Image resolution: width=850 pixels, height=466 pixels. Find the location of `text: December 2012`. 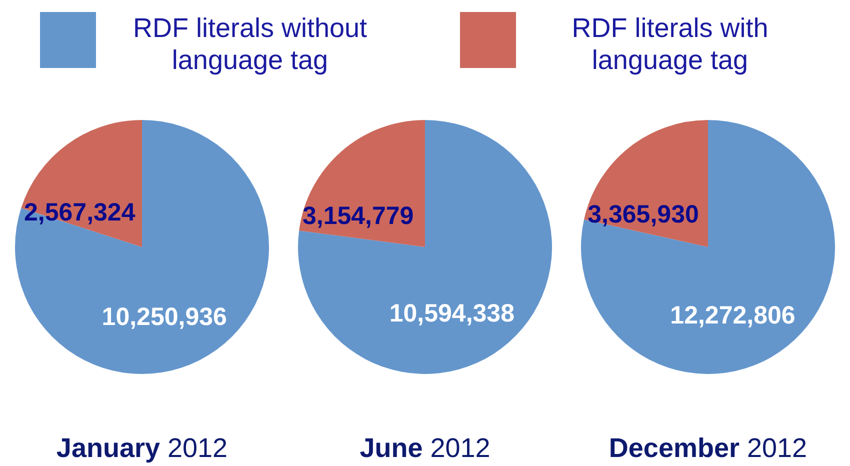

text: December 2012 is located at coordinates (708, 448).